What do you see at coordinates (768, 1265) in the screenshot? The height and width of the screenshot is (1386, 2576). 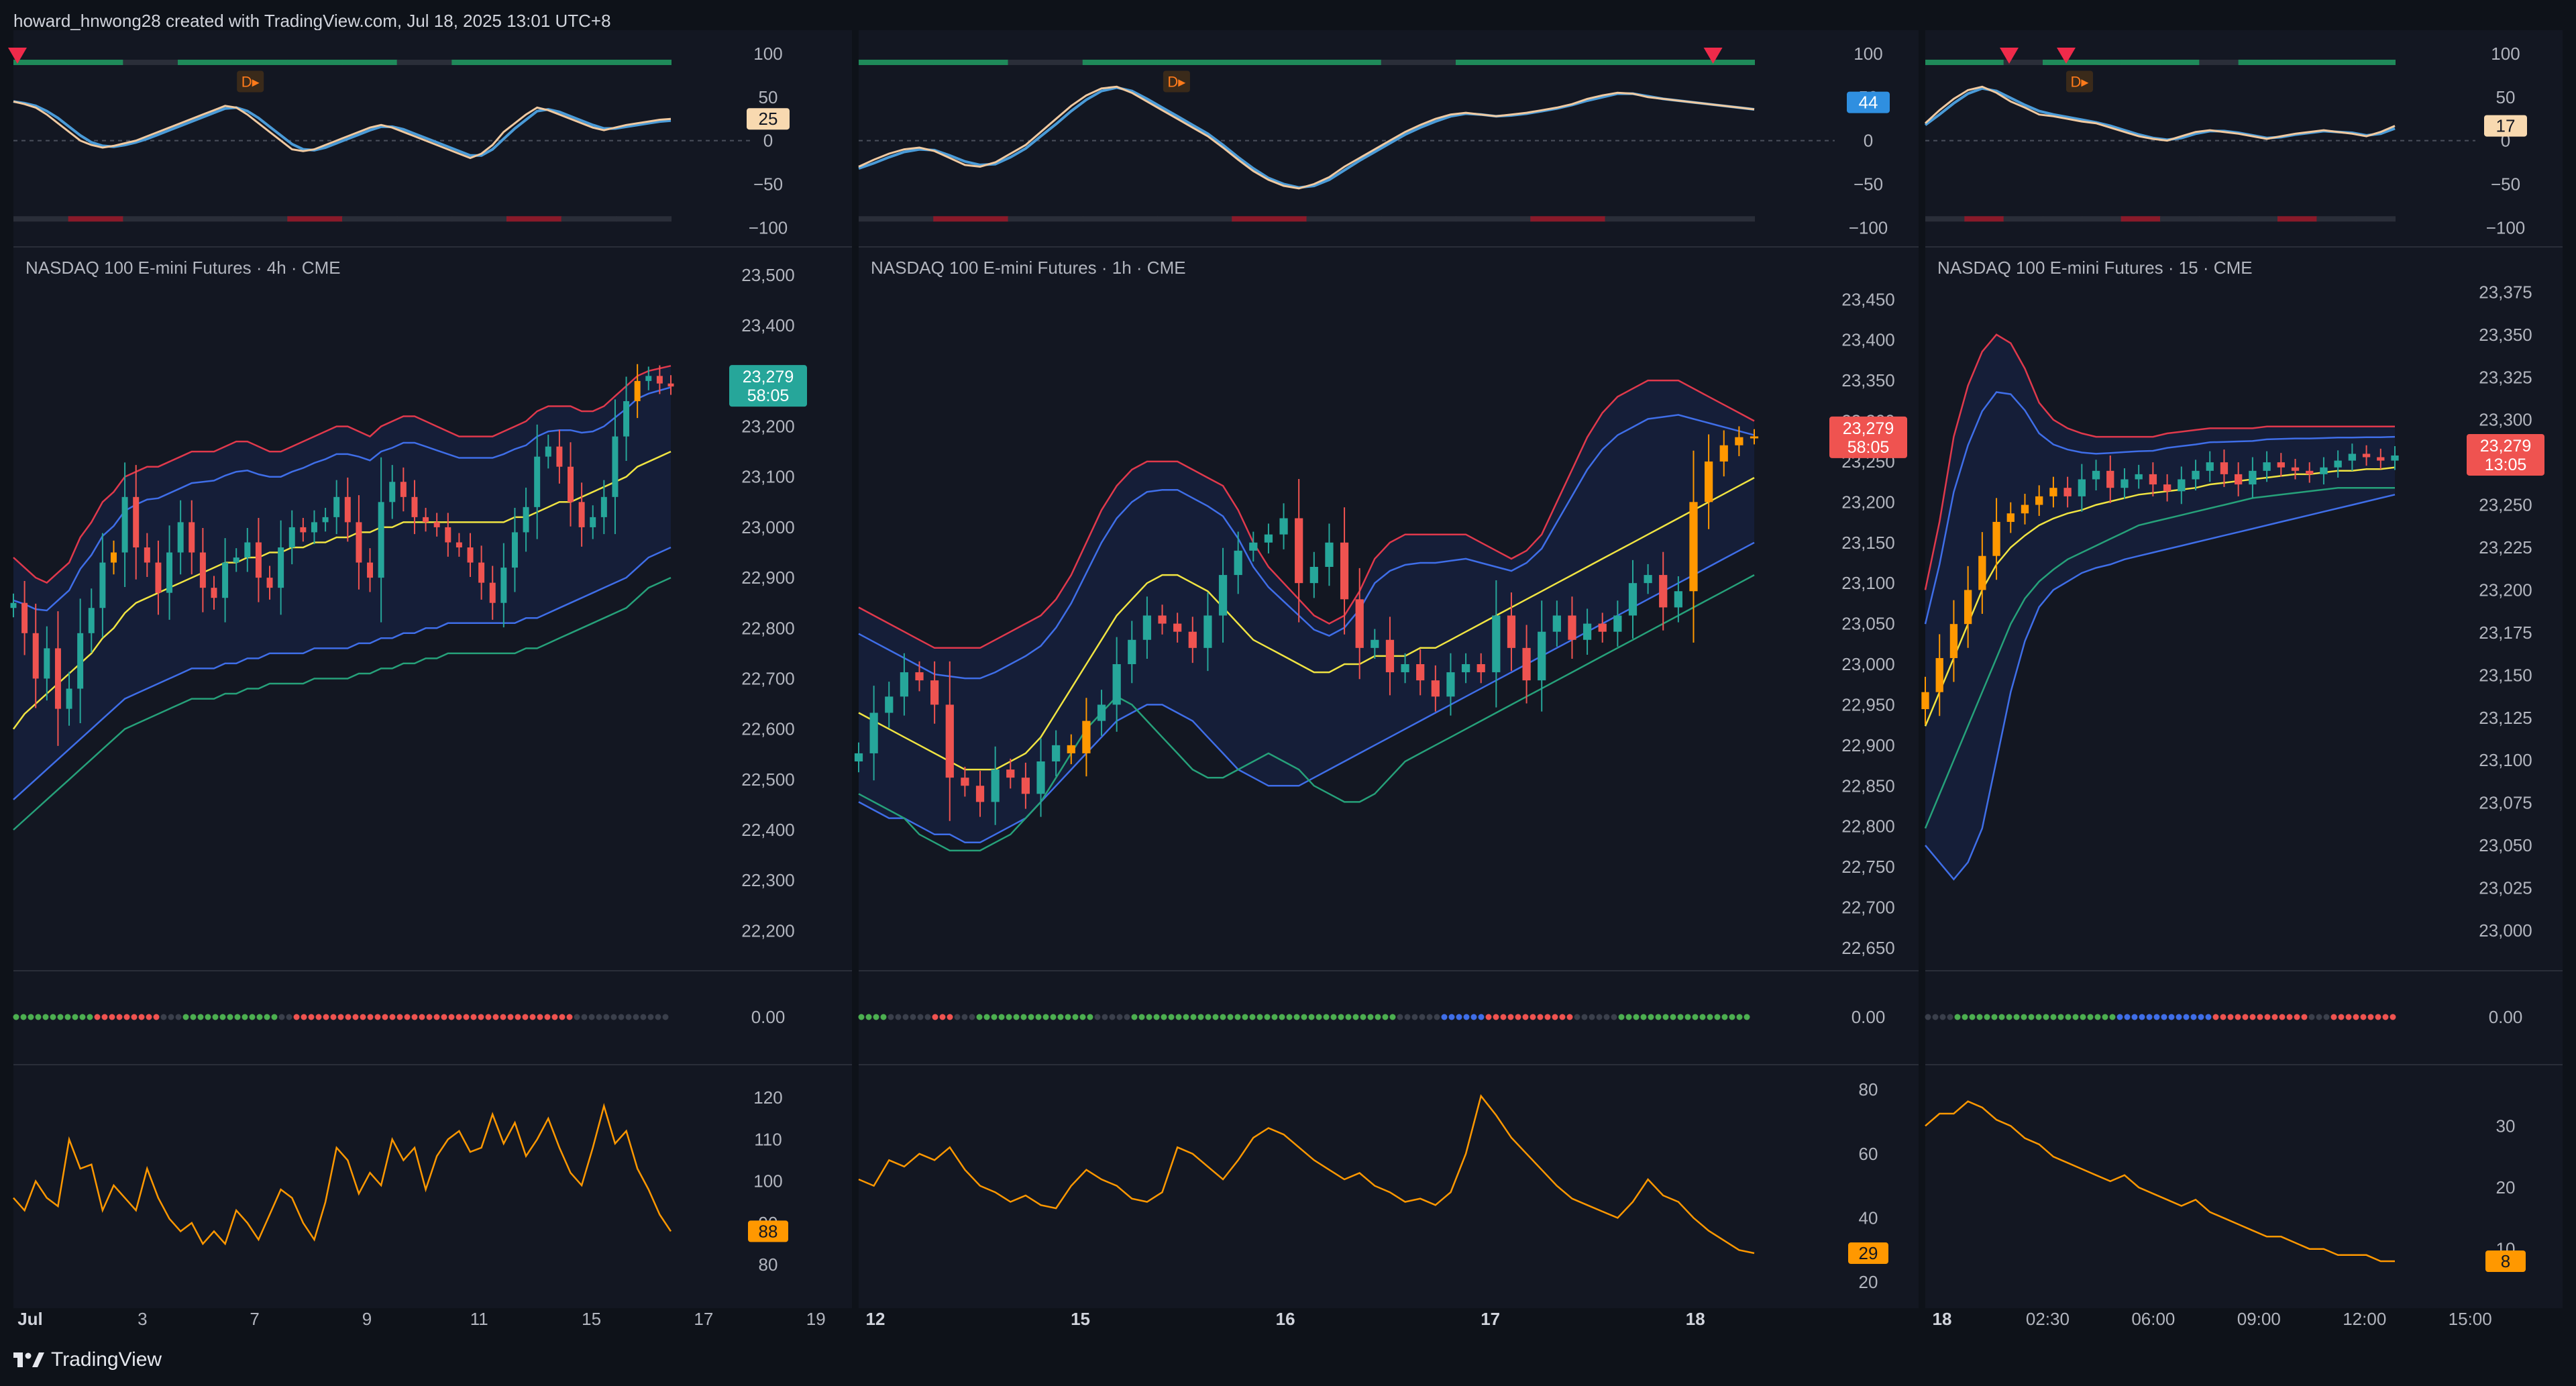 I see `indicator-tick-label: 80` at bounding box center [768, 1265].